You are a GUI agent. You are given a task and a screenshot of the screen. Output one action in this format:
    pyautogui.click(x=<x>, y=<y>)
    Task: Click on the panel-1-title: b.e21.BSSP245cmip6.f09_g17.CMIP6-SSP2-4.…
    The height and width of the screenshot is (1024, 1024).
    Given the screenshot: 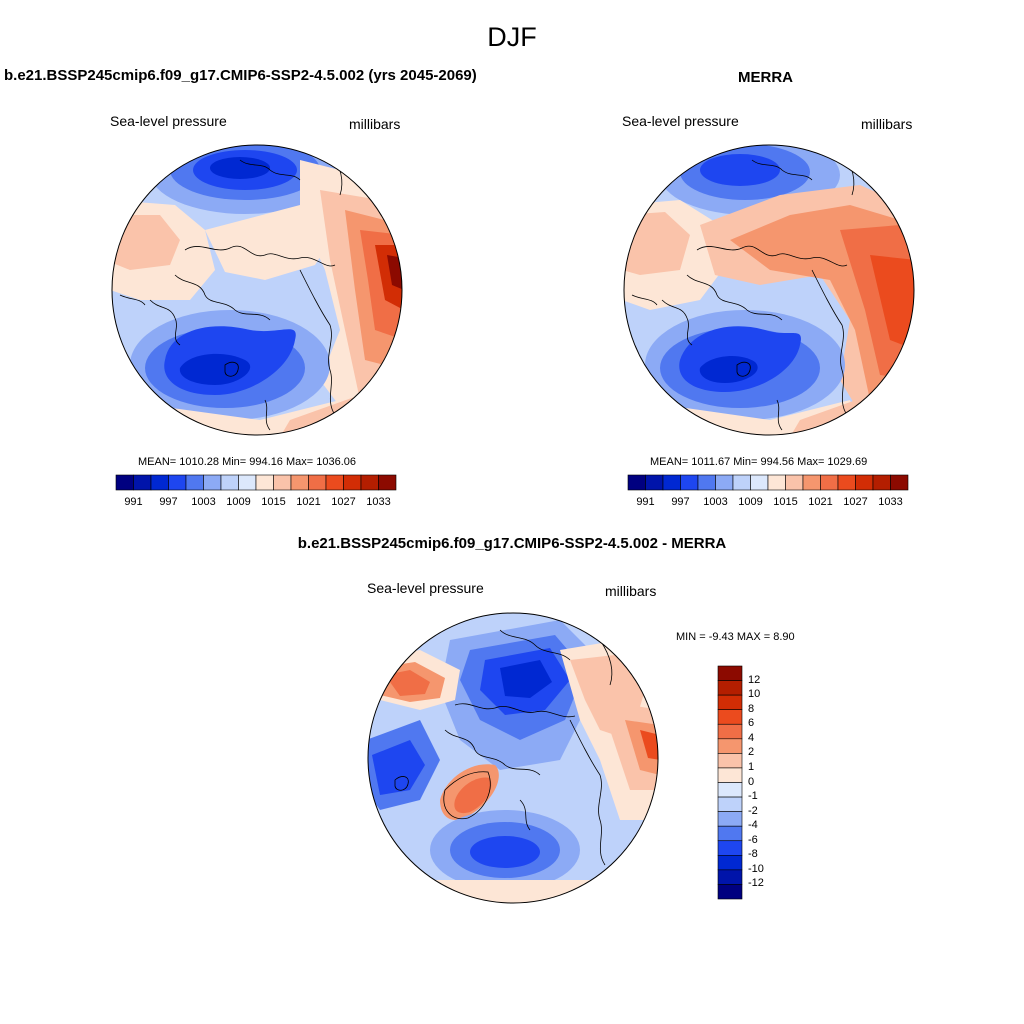 What is the action you would take?
    pyautogui.click(x=240, y=75)
    